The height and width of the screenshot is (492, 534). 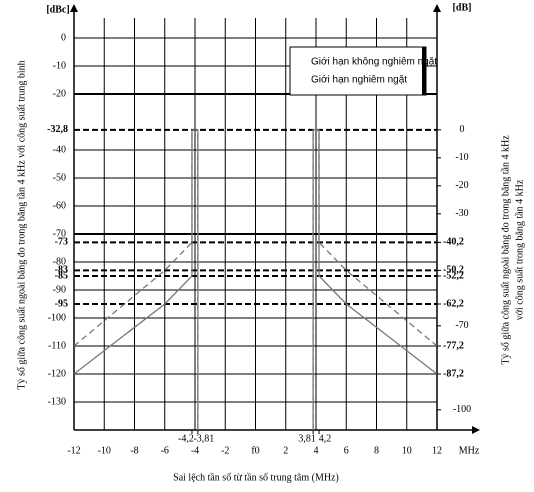 I want to click on y2-unit: [dB], so click(x=462, y=7).